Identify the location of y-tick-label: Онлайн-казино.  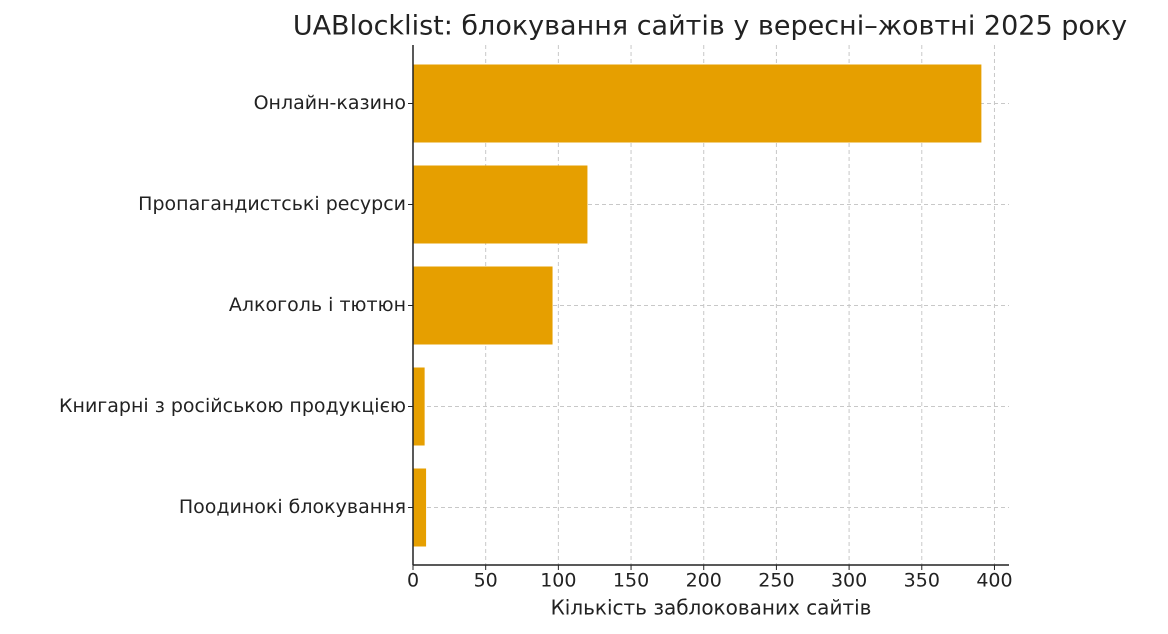
(330, 103).